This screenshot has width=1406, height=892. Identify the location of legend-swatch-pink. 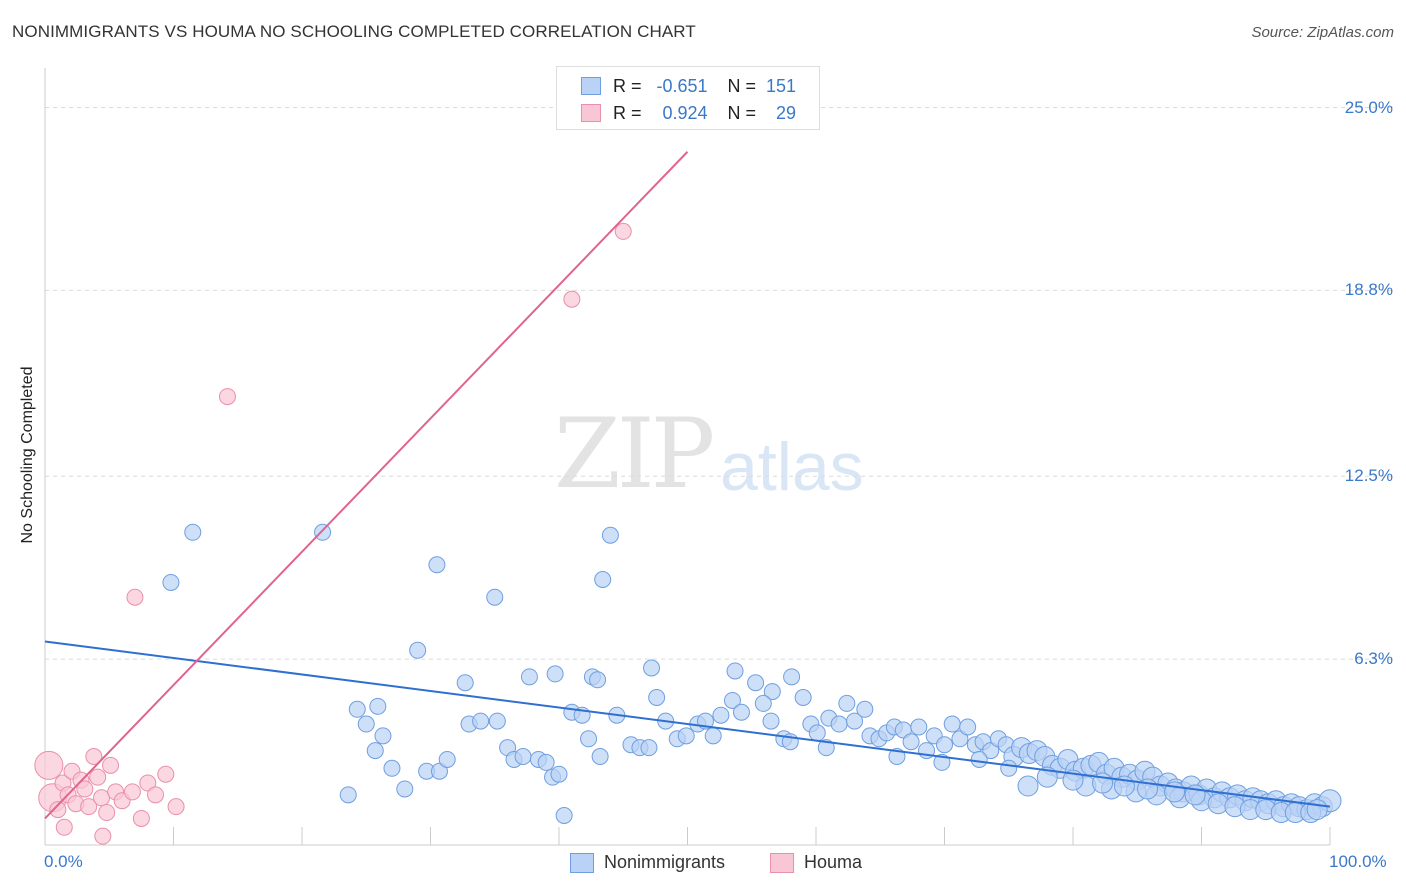
(591, 113).